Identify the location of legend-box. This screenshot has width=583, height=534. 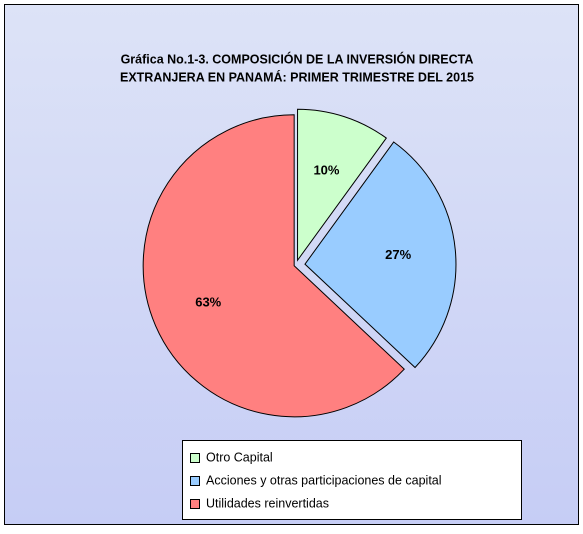
(352, 480).